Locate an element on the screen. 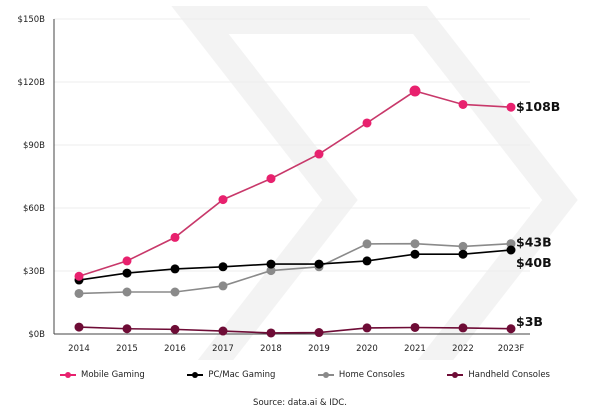 The width and height of the screenshot is (600, 410). y-tick-label: $90B is located at coordinates (34, 146).